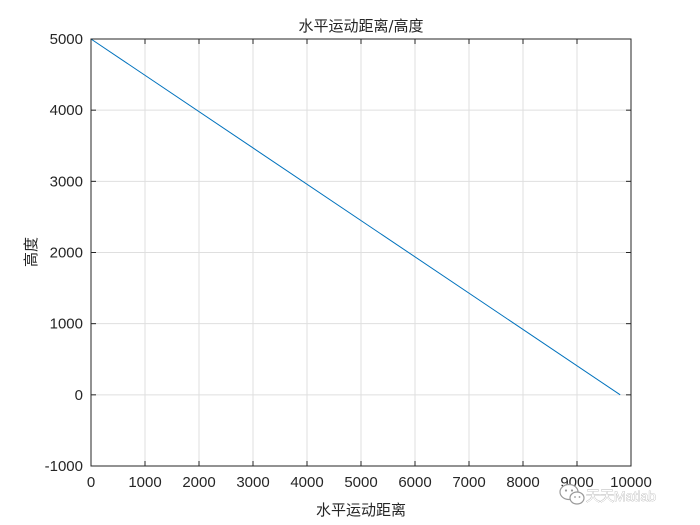  Describe the element at coordinates (66, 39) in the screenshot. I see `y-tick-label: 5000` at that location.